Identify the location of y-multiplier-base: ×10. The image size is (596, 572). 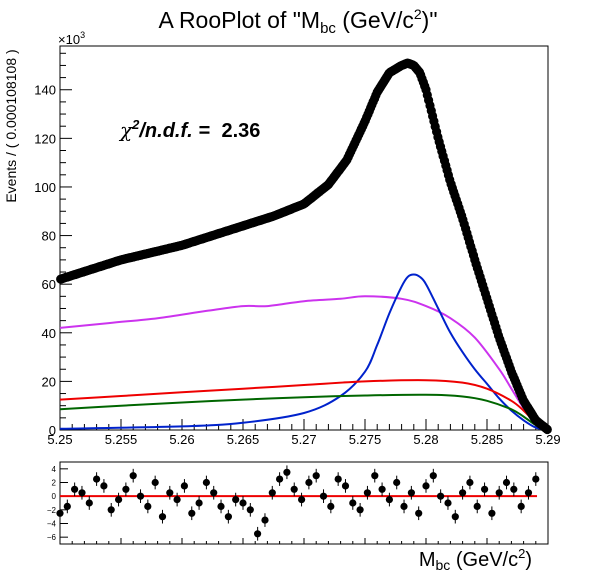
(69, 39).